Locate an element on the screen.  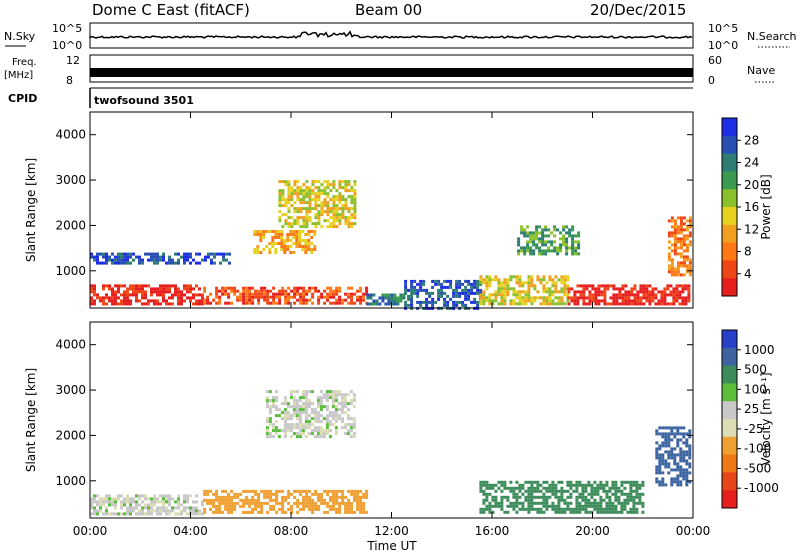
velocity-colorbar-tick-label: 25 is located at coordinates (751, 409).